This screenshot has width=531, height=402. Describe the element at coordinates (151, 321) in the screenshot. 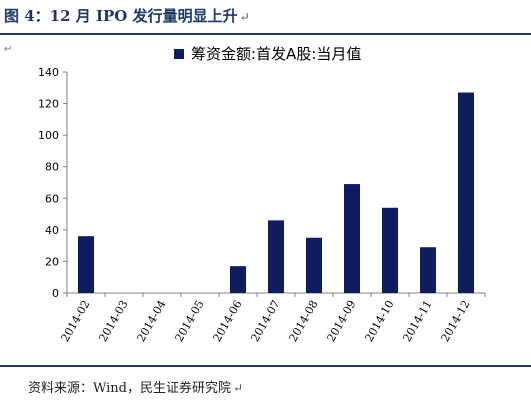

I see `x-tick-label: 2014-04` at that location.